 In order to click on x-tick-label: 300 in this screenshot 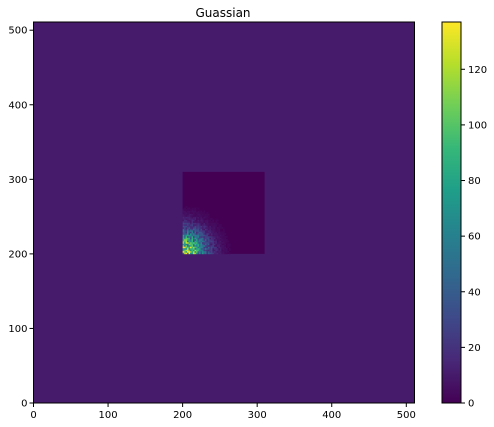, I will do `click(257, 415)`.